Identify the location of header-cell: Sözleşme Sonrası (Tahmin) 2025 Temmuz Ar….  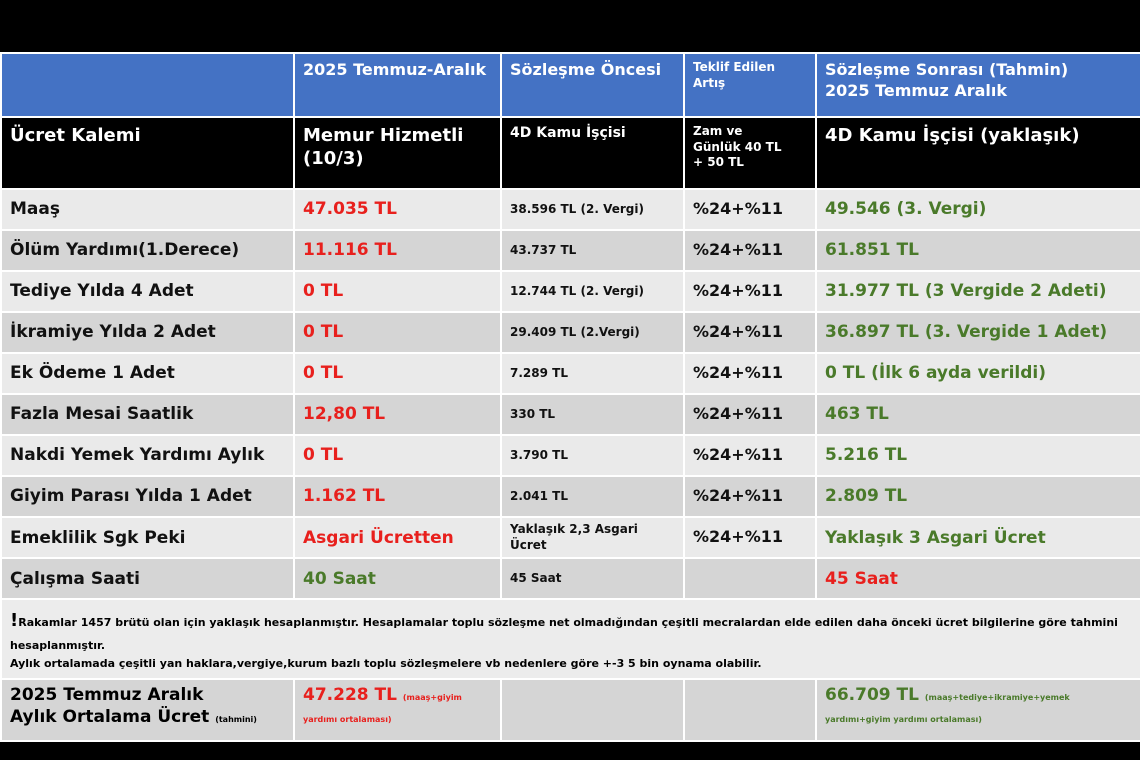
(977, 85).